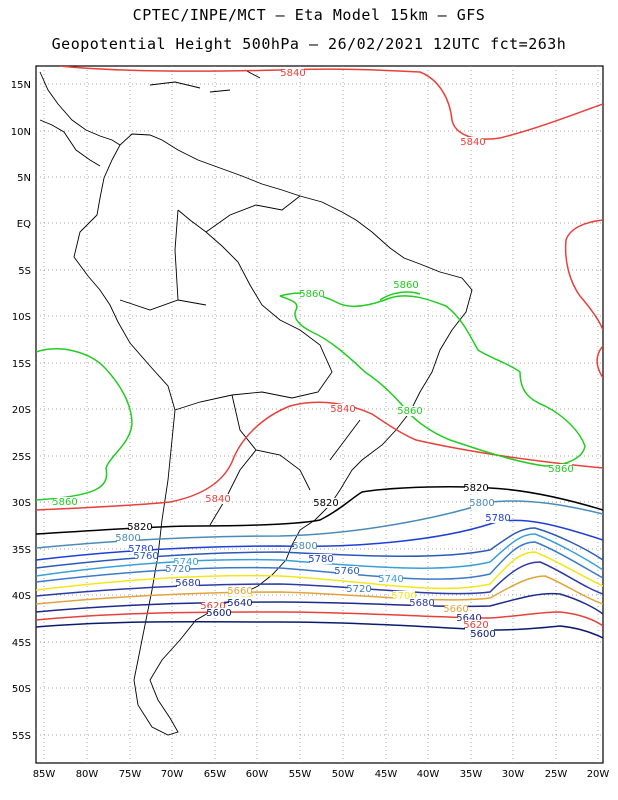  I want to click on contour-label-5760: 5760, so click(346, 571).